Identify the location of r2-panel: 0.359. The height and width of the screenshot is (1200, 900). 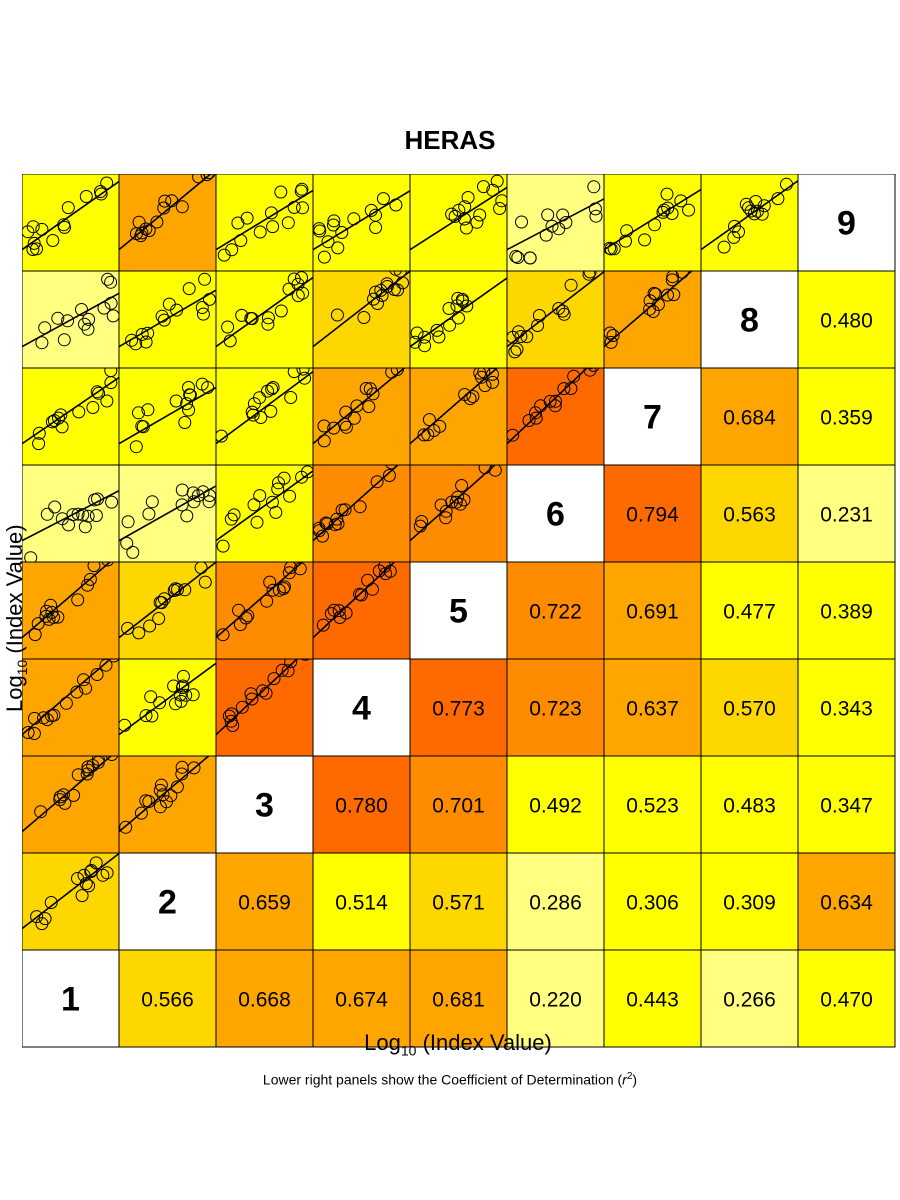
(846, 416).